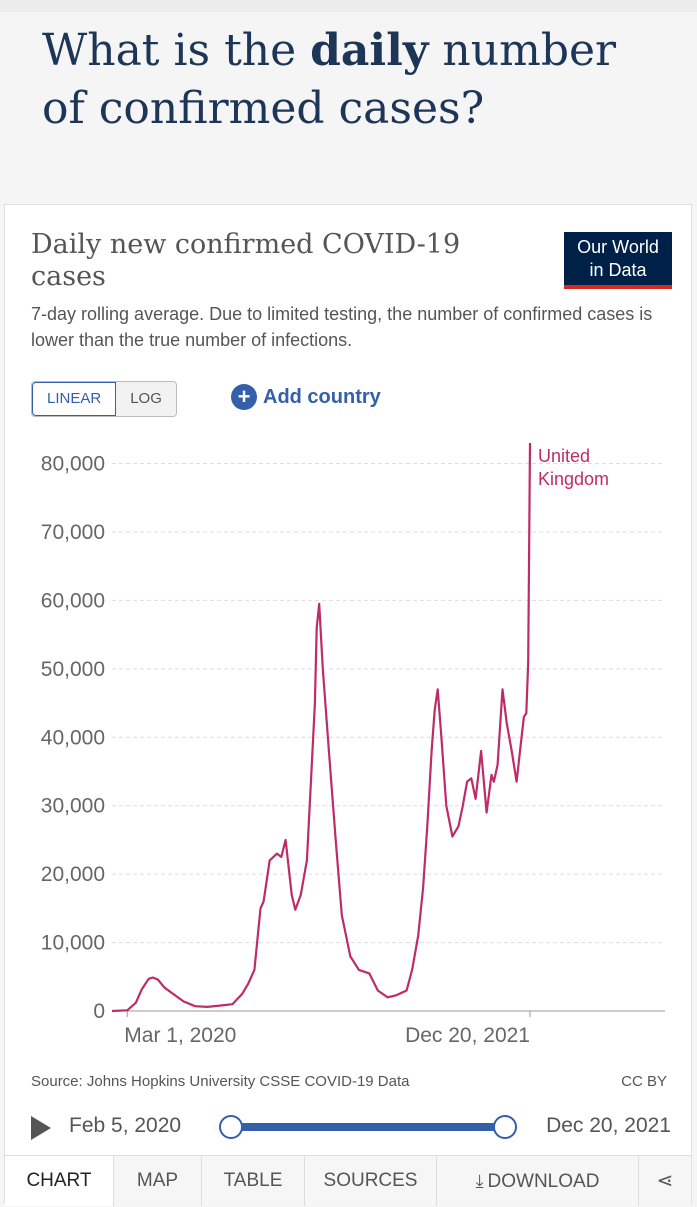  I want to click on timeline-end-label: Dec 20, 2021, so click(608, 1125).